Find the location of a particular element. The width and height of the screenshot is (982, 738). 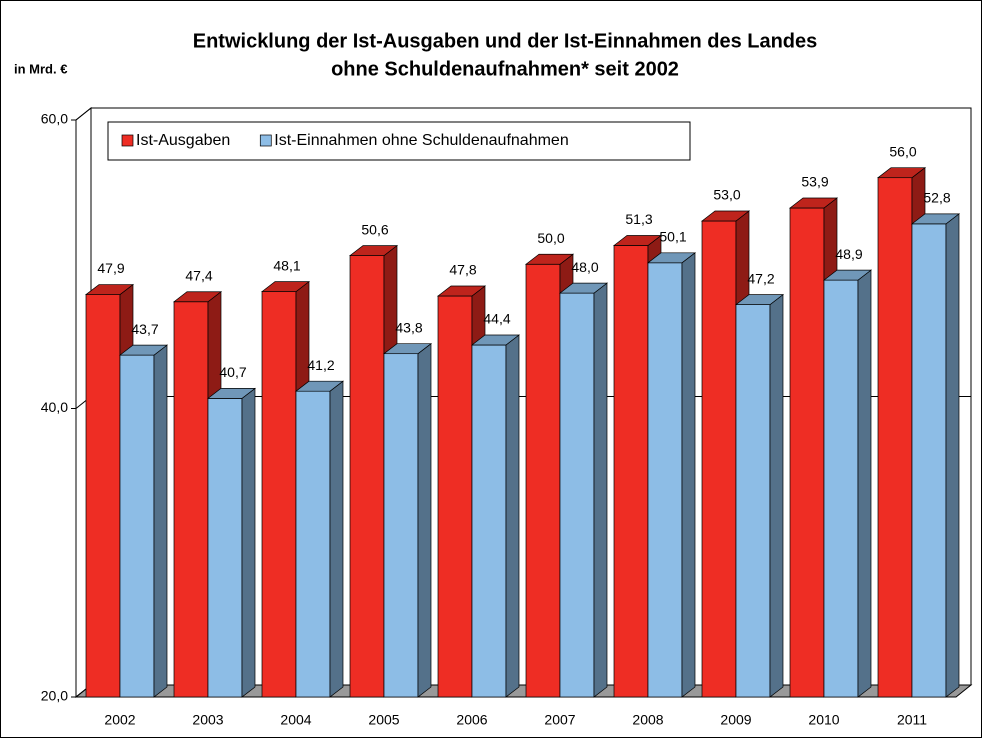

y-tick-label: 20,0 is located at coordinates (54, 696).